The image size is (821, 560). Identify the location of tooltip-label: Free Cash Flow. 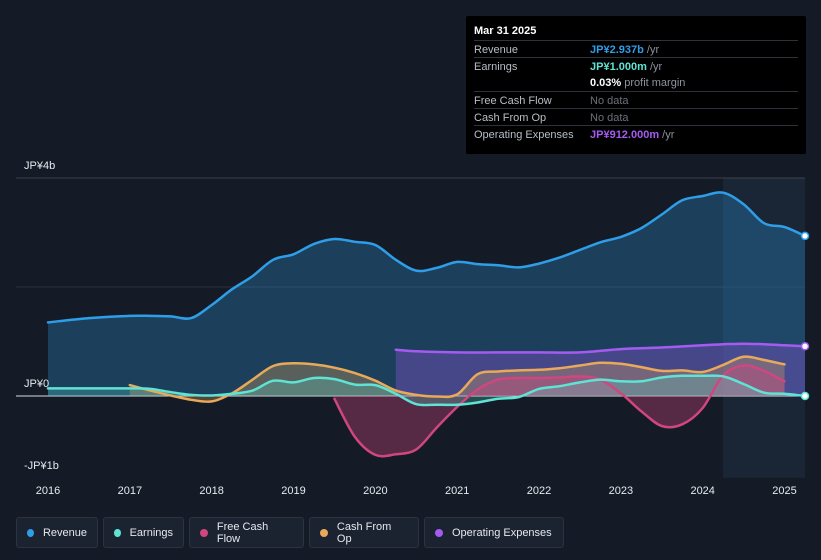
(513, 101).